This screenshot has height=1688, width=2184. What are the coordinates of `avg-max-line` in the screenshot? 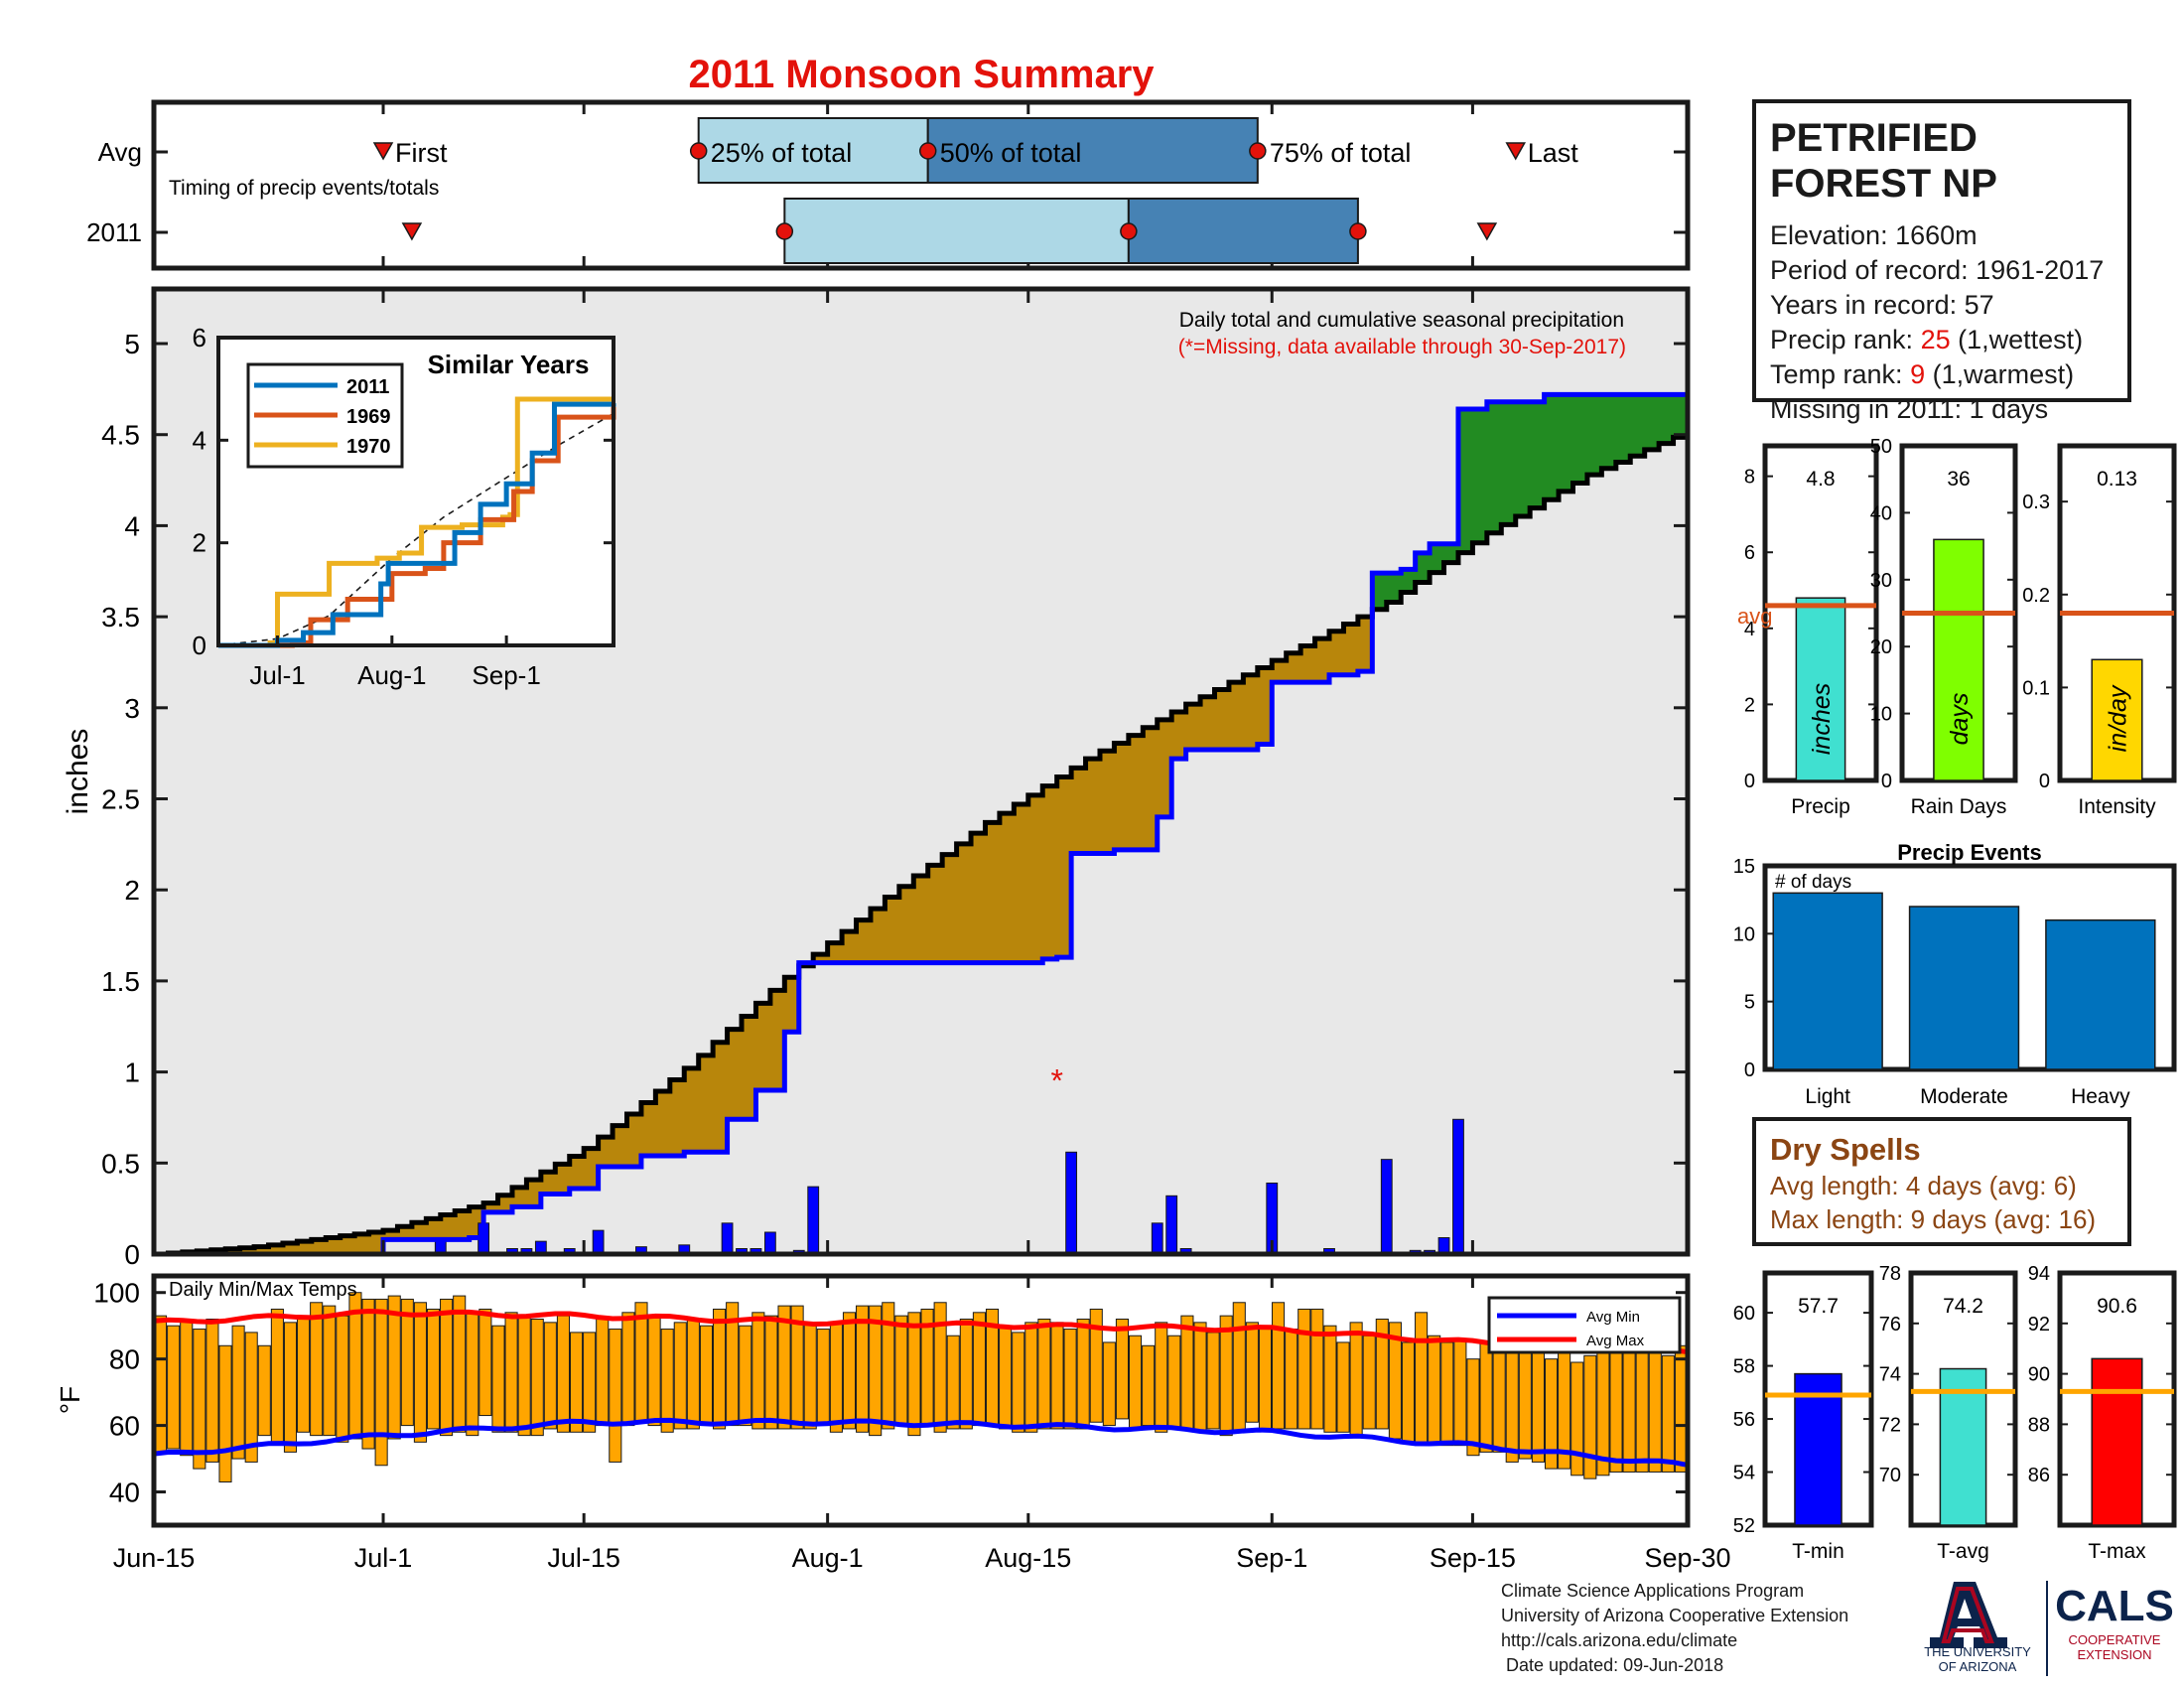 It's located at (921, 1332).